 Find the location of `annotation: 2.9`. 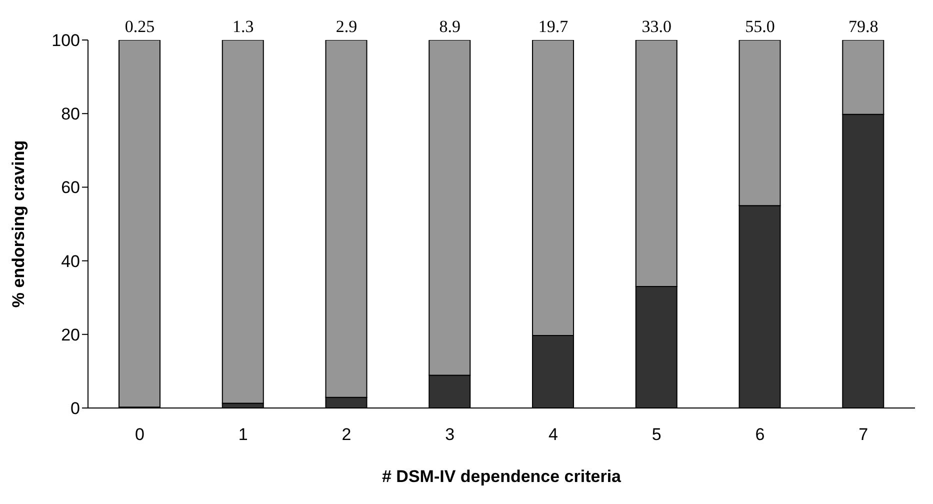

annotation: 2.9 is located at coordinates (347, 26).